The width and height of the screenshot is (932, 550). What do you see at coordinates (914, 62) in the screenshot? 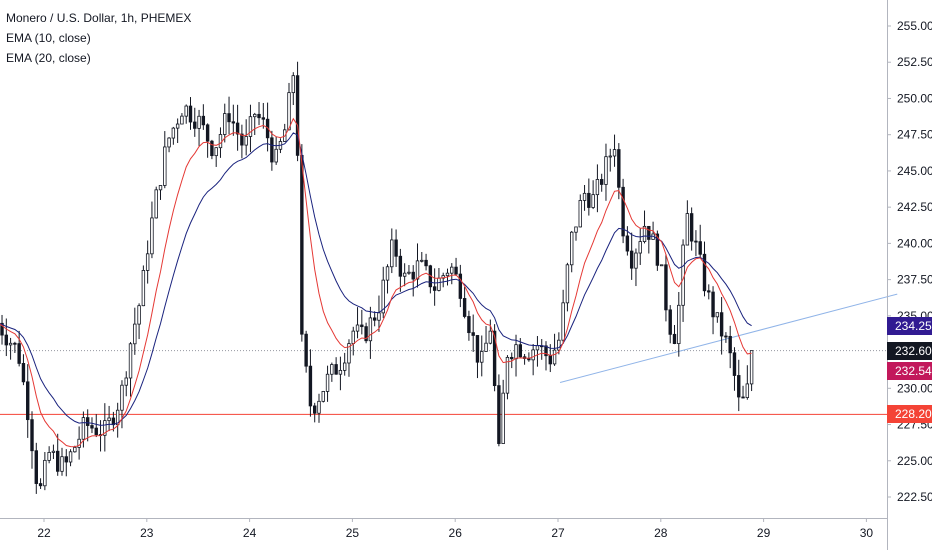
I see `y-tick-label: 252.50` at bounding box center [914, 62].